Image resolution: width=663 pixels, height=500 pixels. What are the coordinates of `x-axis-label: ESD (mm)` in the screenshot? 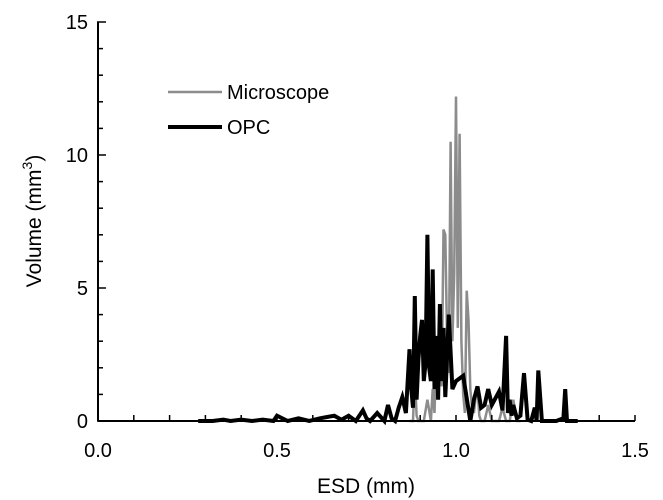 It's located at (366, 486).